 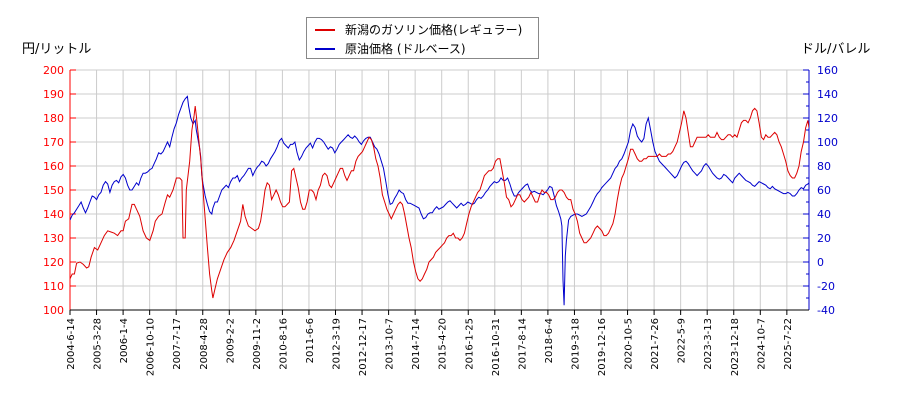 I want to click on svg-text: 2021-7-26, so click(x=655, y=344).